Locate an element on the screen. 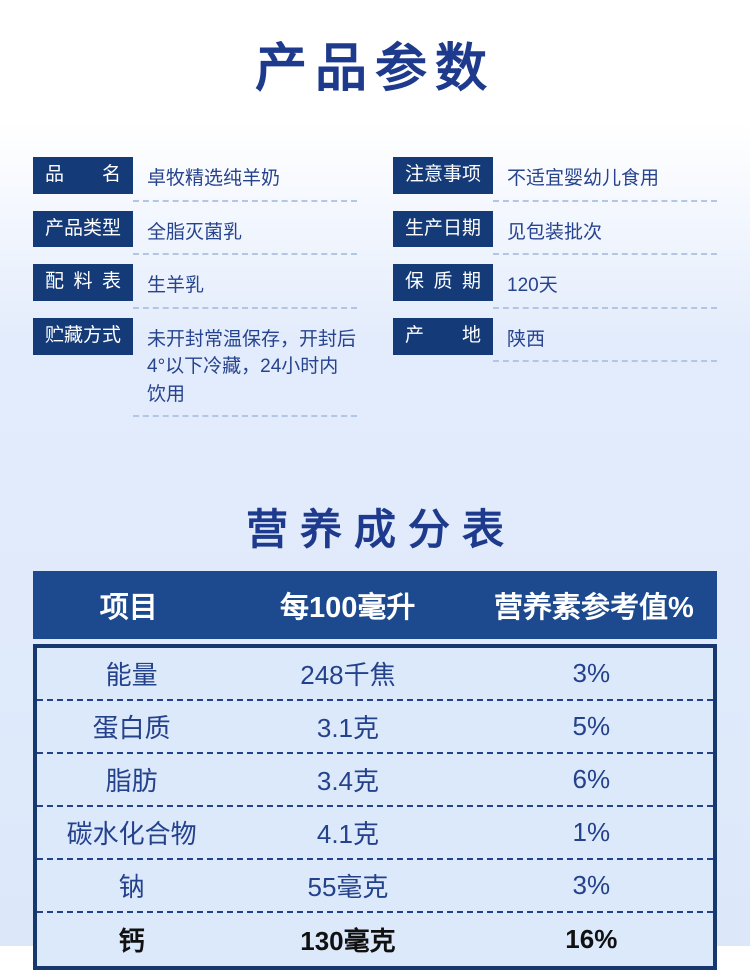 Image resolution: width=750 pixels, height=970 pixels. cell-item: 碳水化合物 is located at coordinates (131, 834).